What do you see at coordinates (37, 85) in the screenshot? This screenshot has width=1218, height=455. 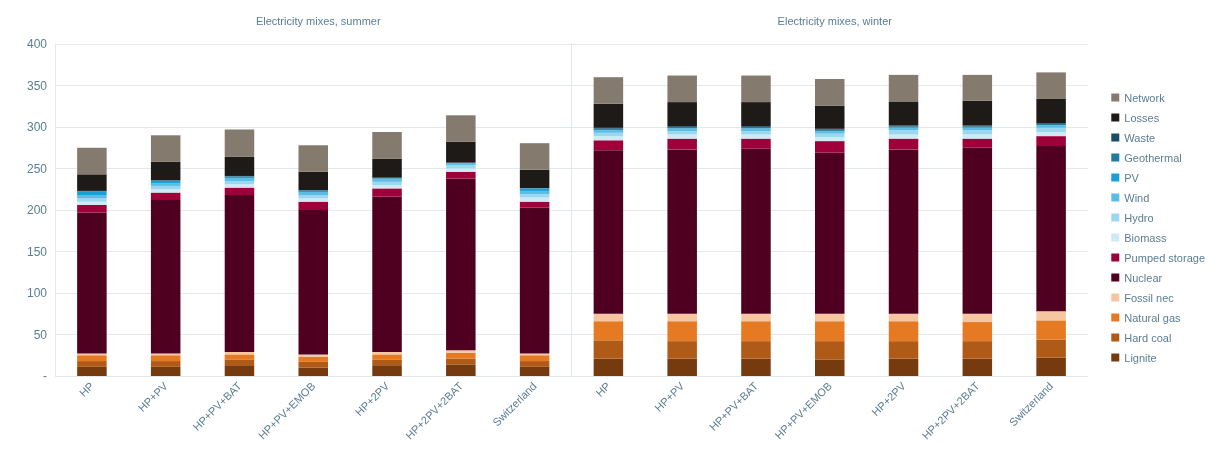 I see `y-tick-label: 350` at bounding box center [37, 85].